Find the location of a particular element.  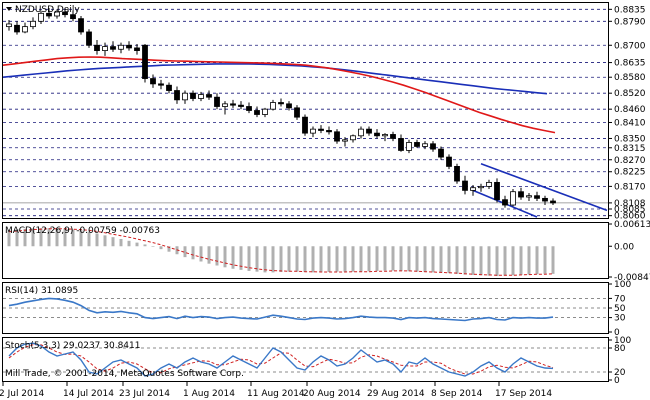

price-label: 0.8410 is located at coordinates (630, 123).